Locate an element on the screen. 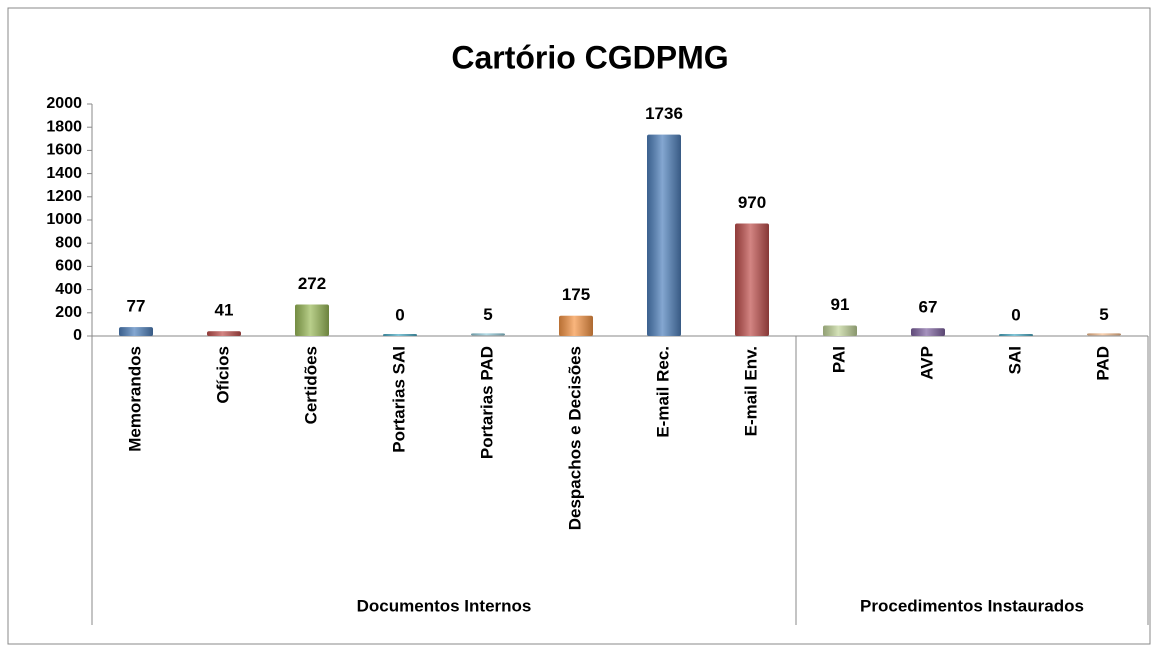  y-tick-label: 1400 is located at coordinates (64, 173).